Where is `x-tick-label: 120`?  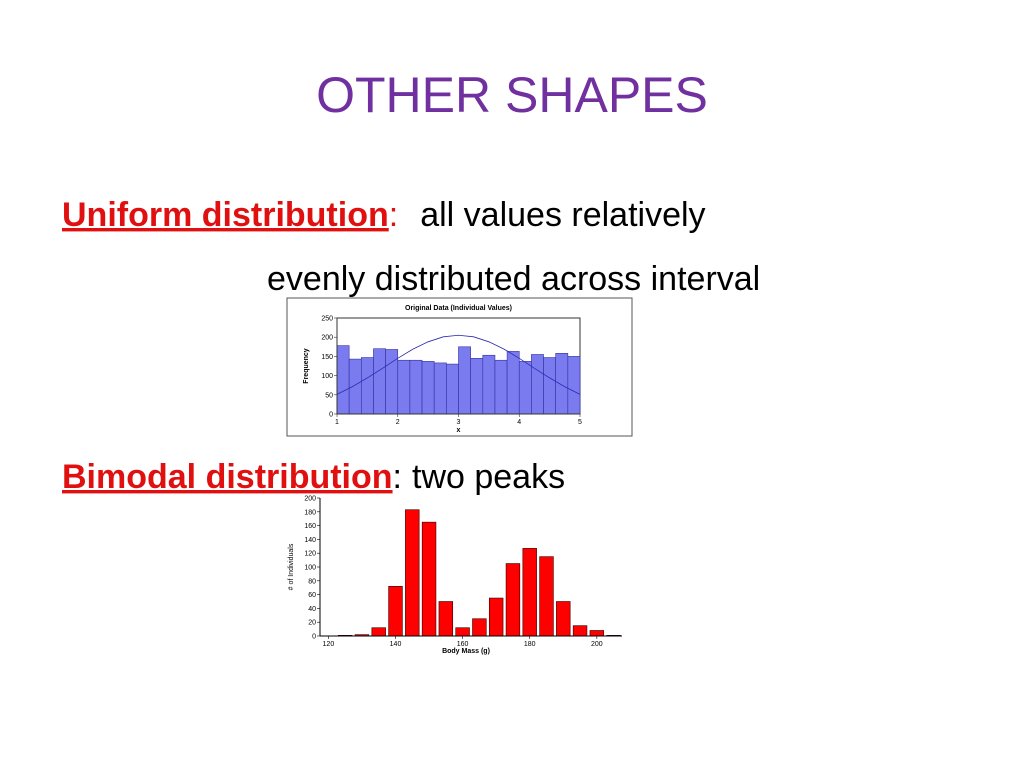 x-tick-label: 120 is located at coordinates (329, 644).